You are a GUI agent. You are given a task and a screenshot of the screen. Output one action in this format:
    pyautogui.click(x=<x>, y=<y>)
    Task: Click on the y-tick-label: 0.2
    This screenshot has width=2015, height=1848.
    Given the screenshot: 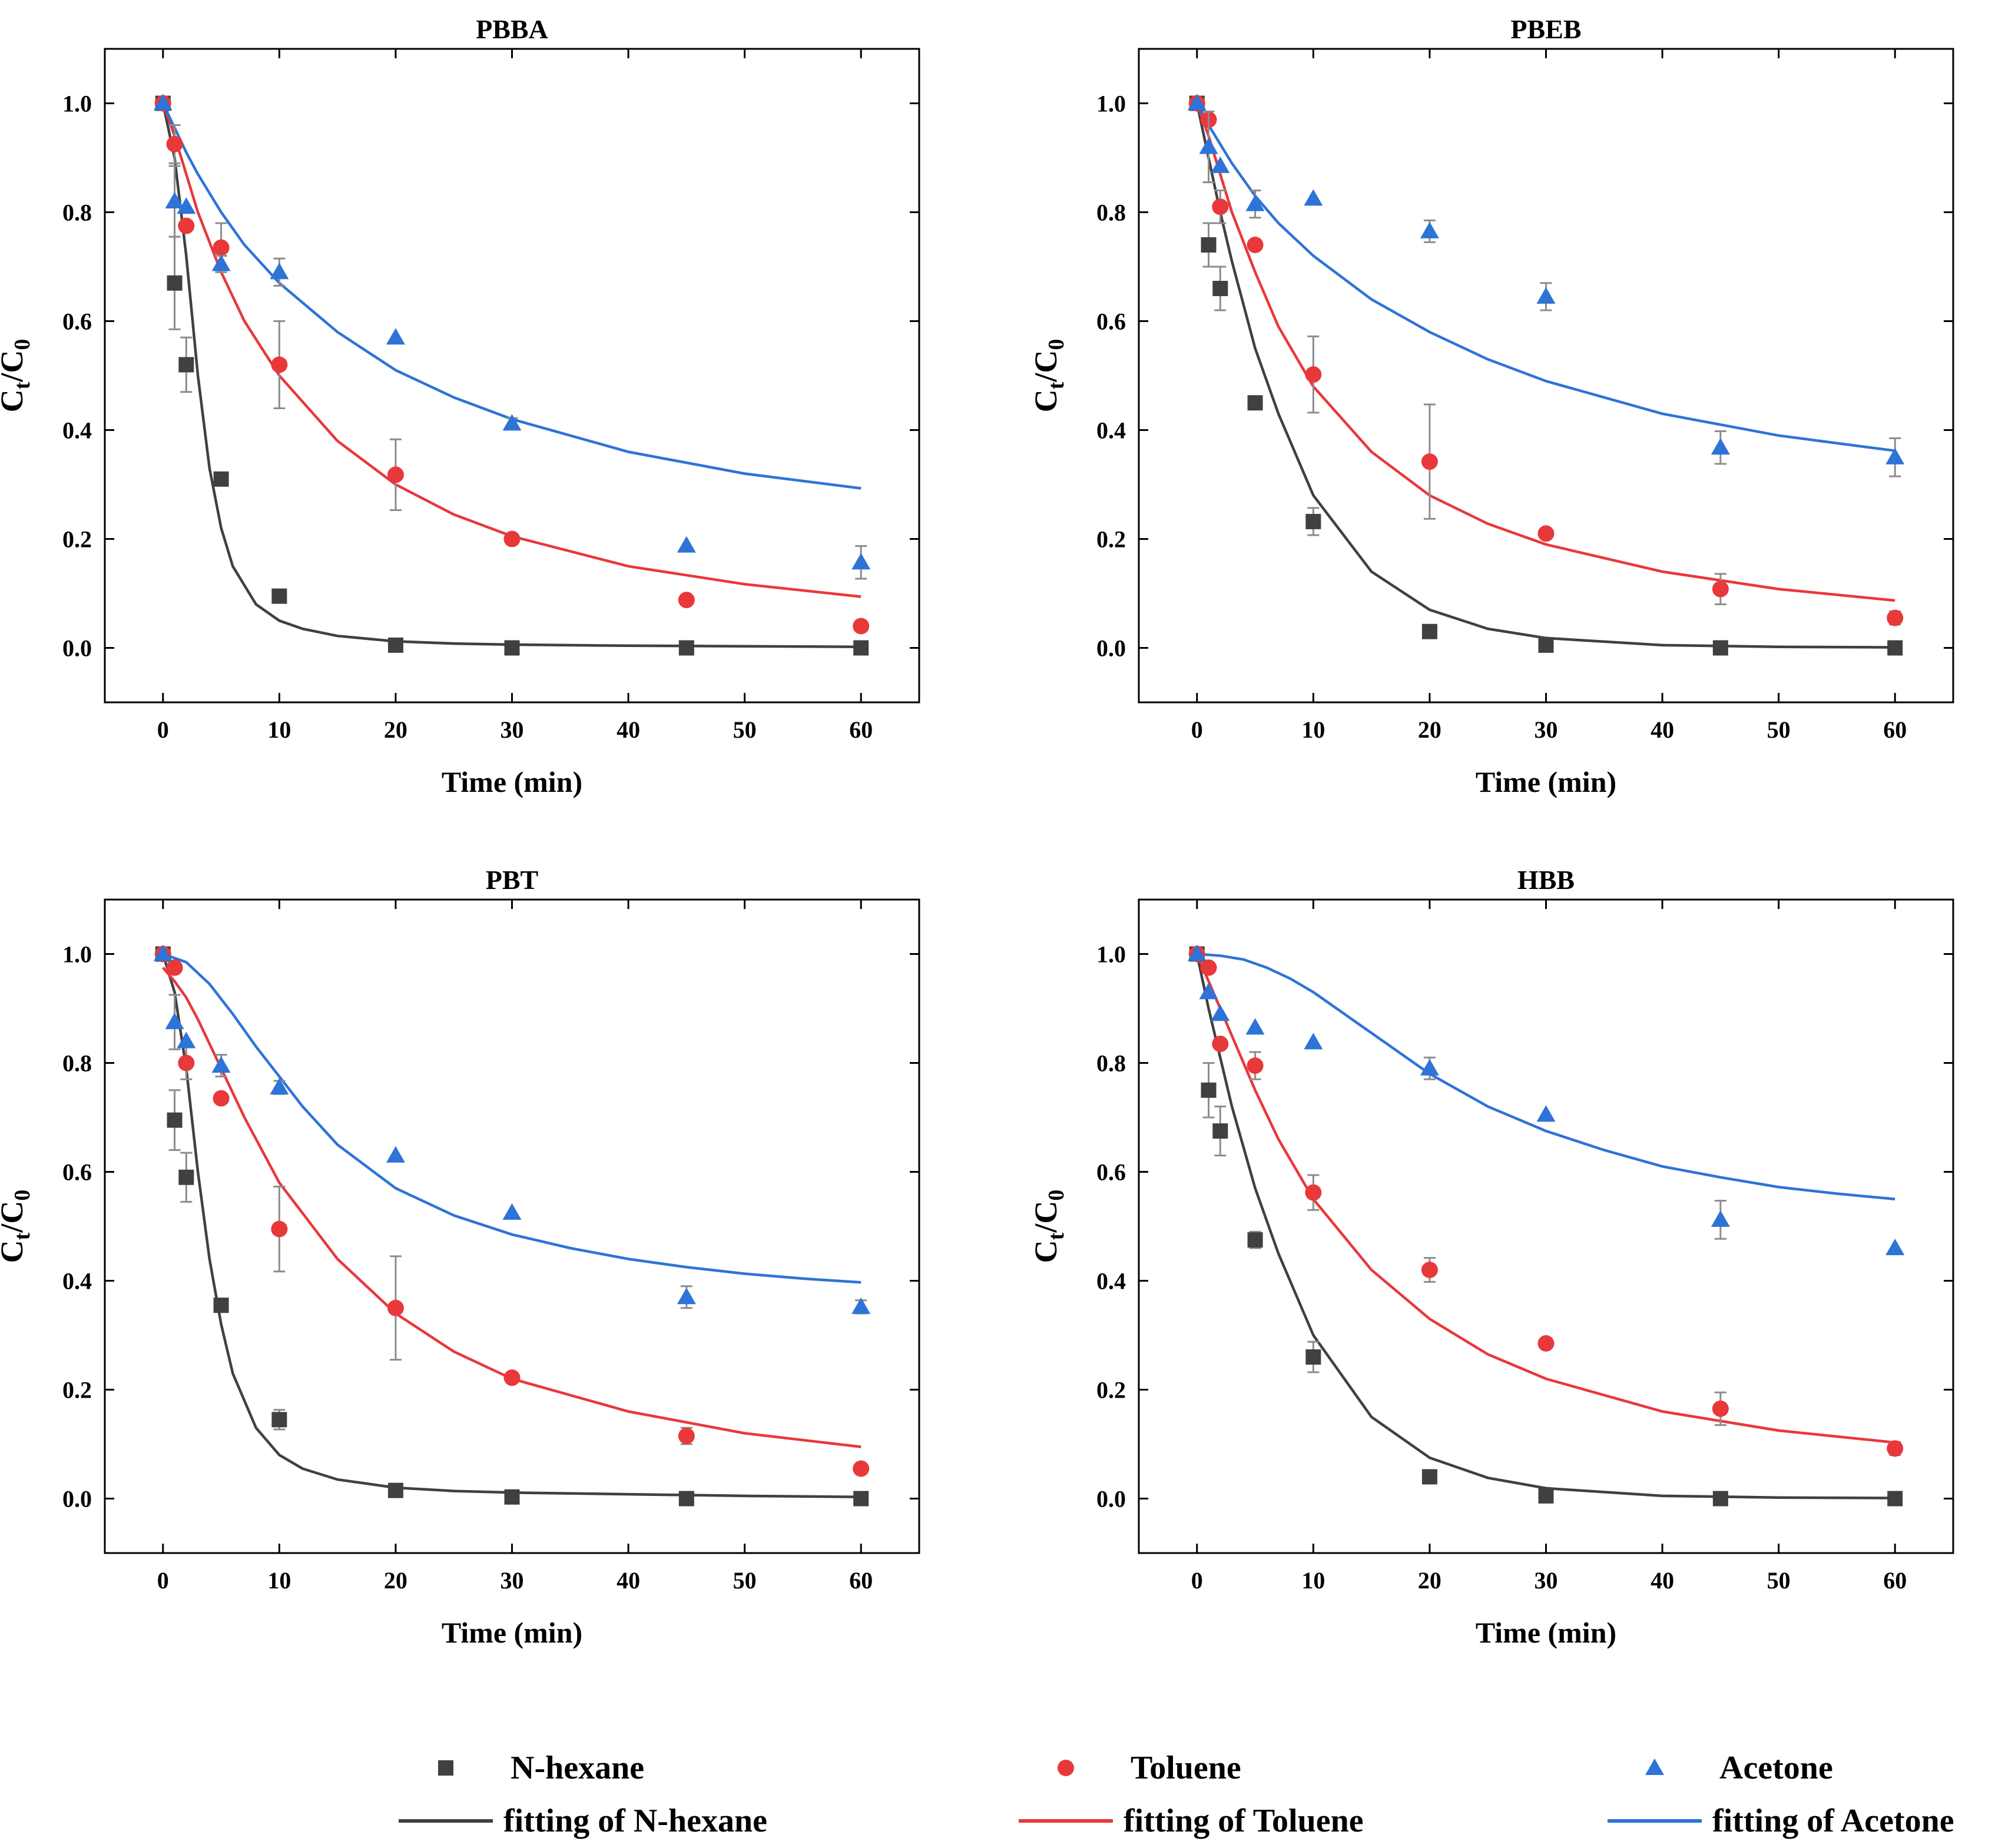 What is the action you would take?
    pyautogui.click(x=77, y=539)
    